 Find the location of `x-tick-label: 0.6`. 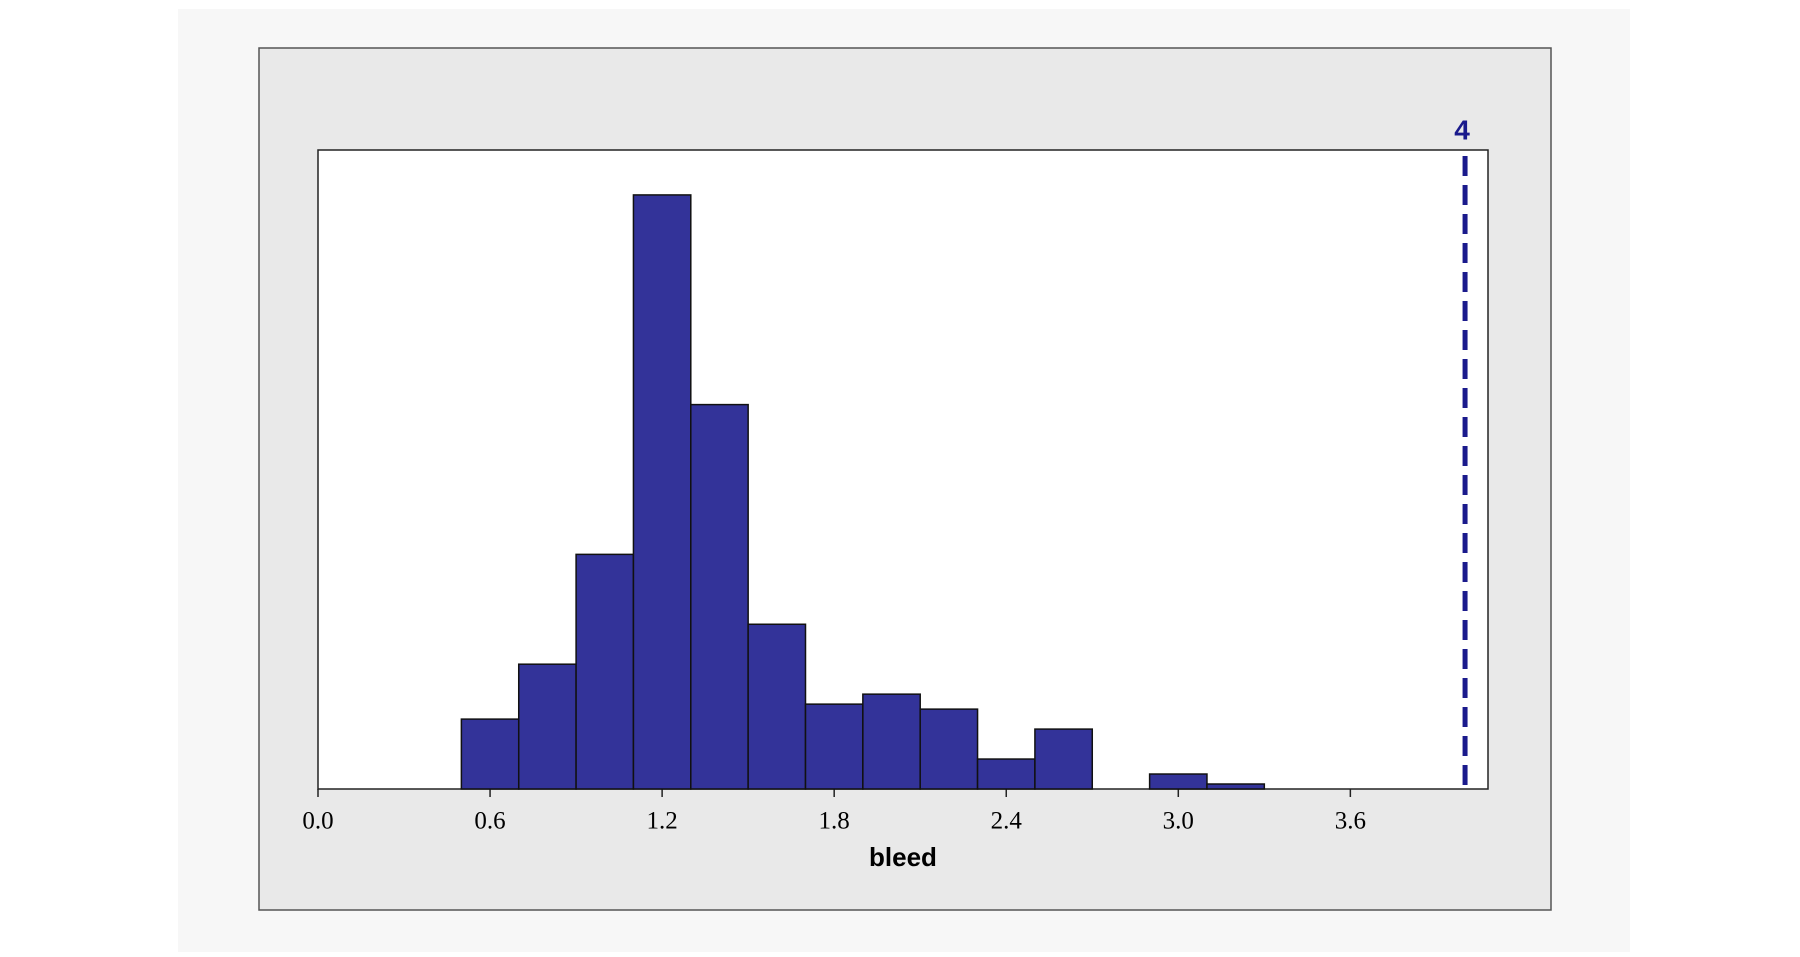

x-tick-label: 0.6 is located at coordinates (489, 821).